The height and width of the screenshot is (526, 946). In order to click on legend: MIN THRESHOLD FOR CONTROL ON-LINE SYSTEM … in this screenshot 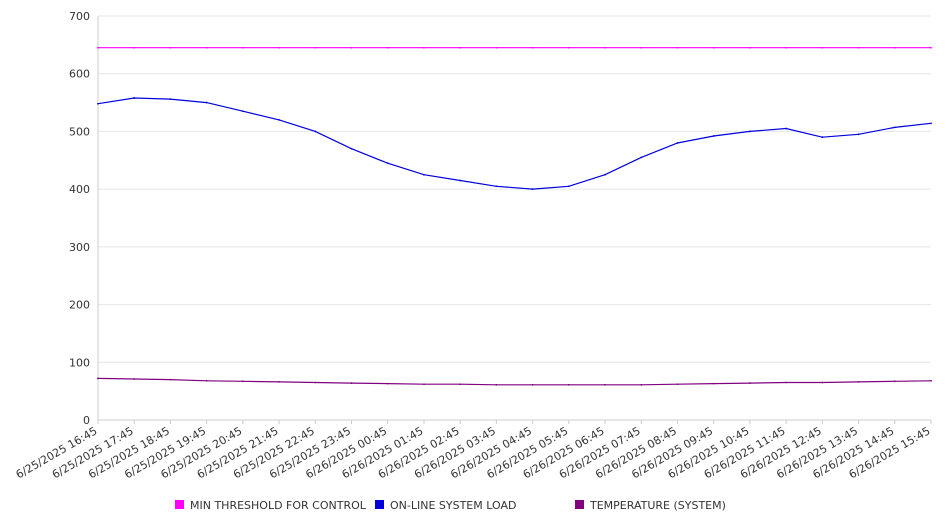, I will do `click(450, 505)`.